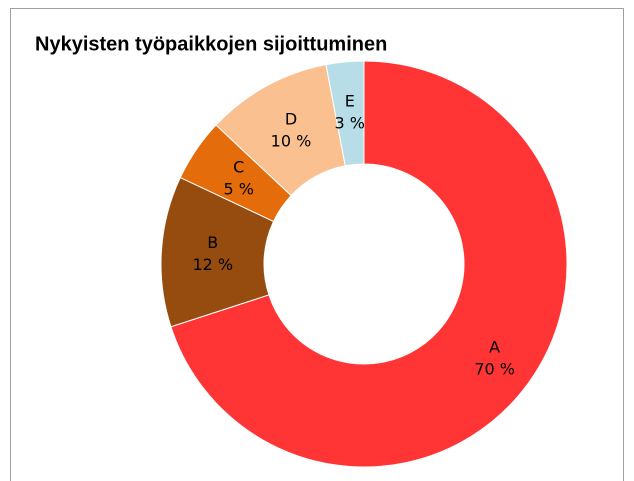 The image size is (634, 481). Describe the element at coordinates (291, 119) in the screenshot. I see `slice-category-label: D` at that location.